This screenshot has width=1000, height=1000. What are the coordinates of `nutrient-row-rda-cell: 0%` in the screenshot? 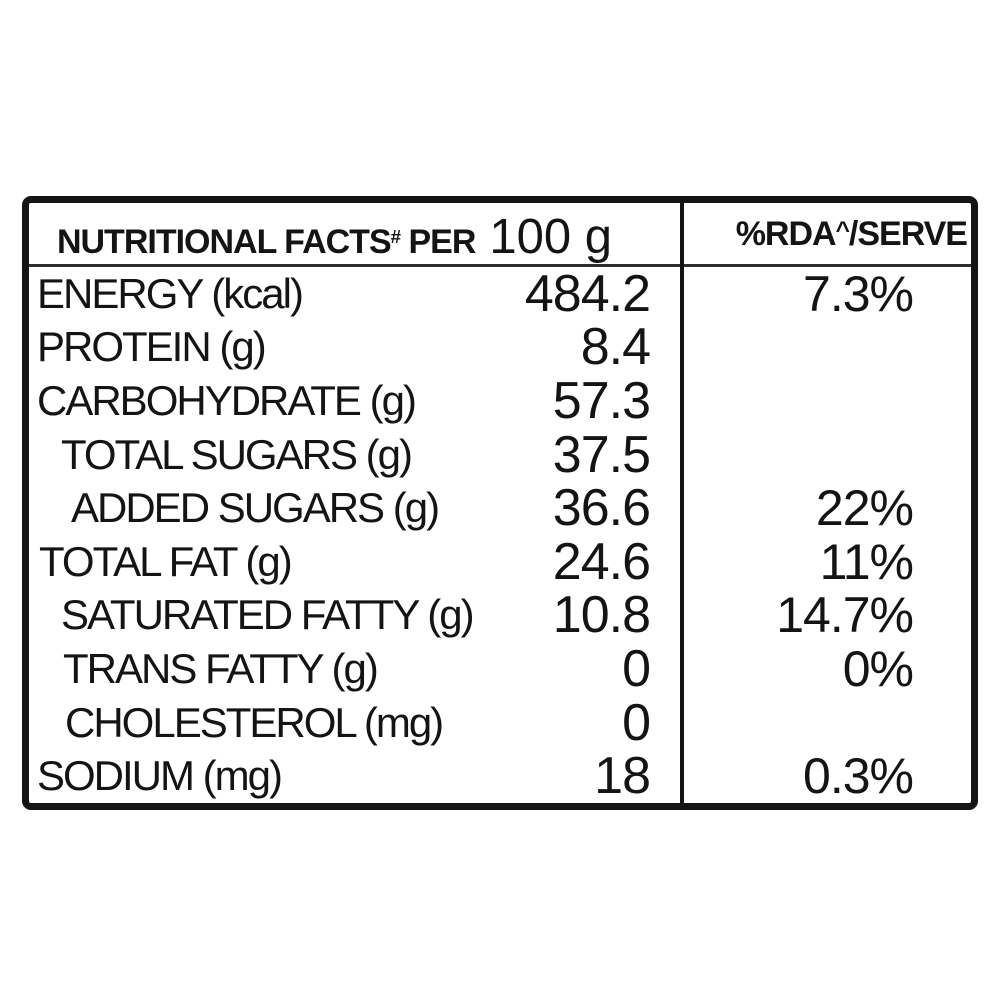 It's located at (827, 669).